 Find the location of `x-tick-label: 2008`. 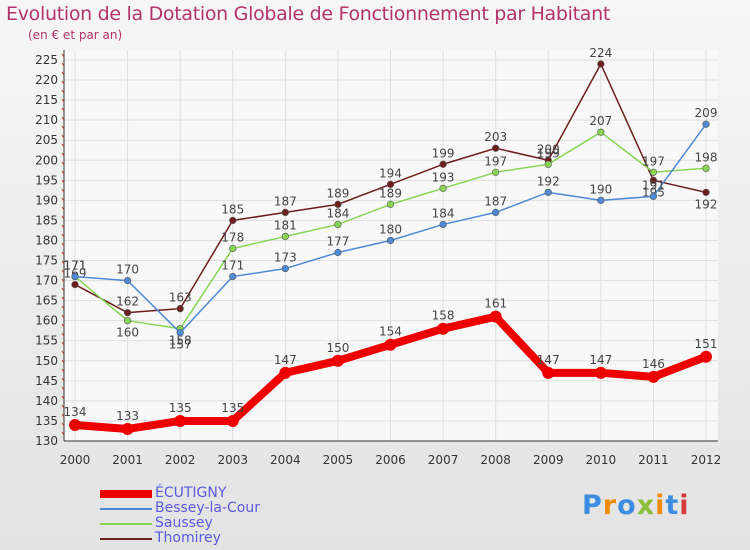

x-tick-label: 2008 is located at coordinates (495, 460).